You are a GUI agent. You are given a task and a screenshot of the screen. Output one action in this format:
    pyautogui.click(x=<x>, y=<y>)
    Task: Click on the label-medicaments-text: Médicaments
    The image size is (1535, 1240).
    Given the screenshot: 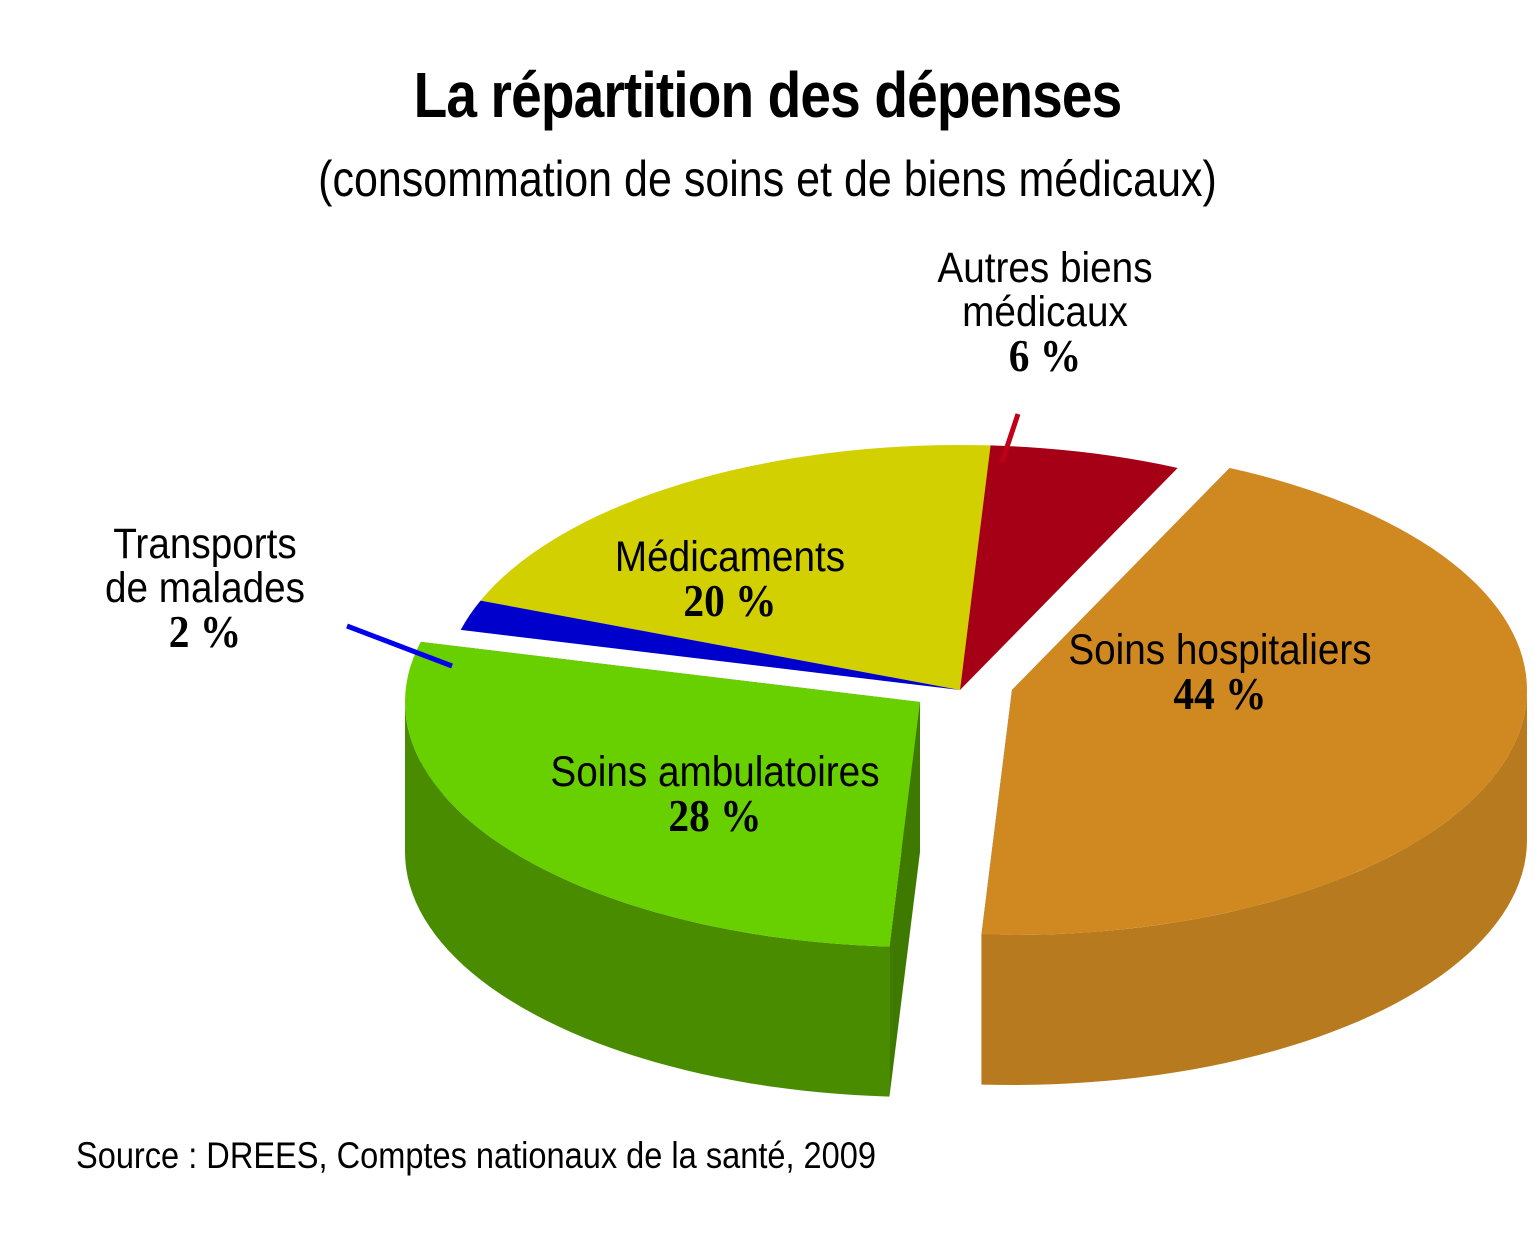 What is the action you would take?
    pyautogui.click(x=730, y=557)
    